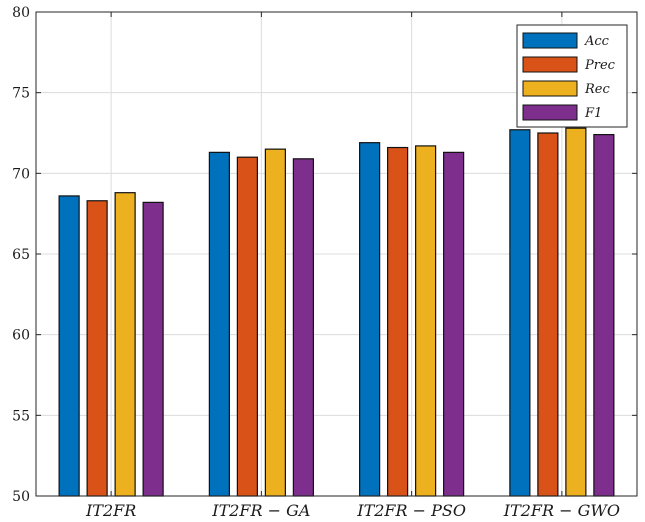  I want to click on x-tick-label: IT2FR, so click(110, 510).